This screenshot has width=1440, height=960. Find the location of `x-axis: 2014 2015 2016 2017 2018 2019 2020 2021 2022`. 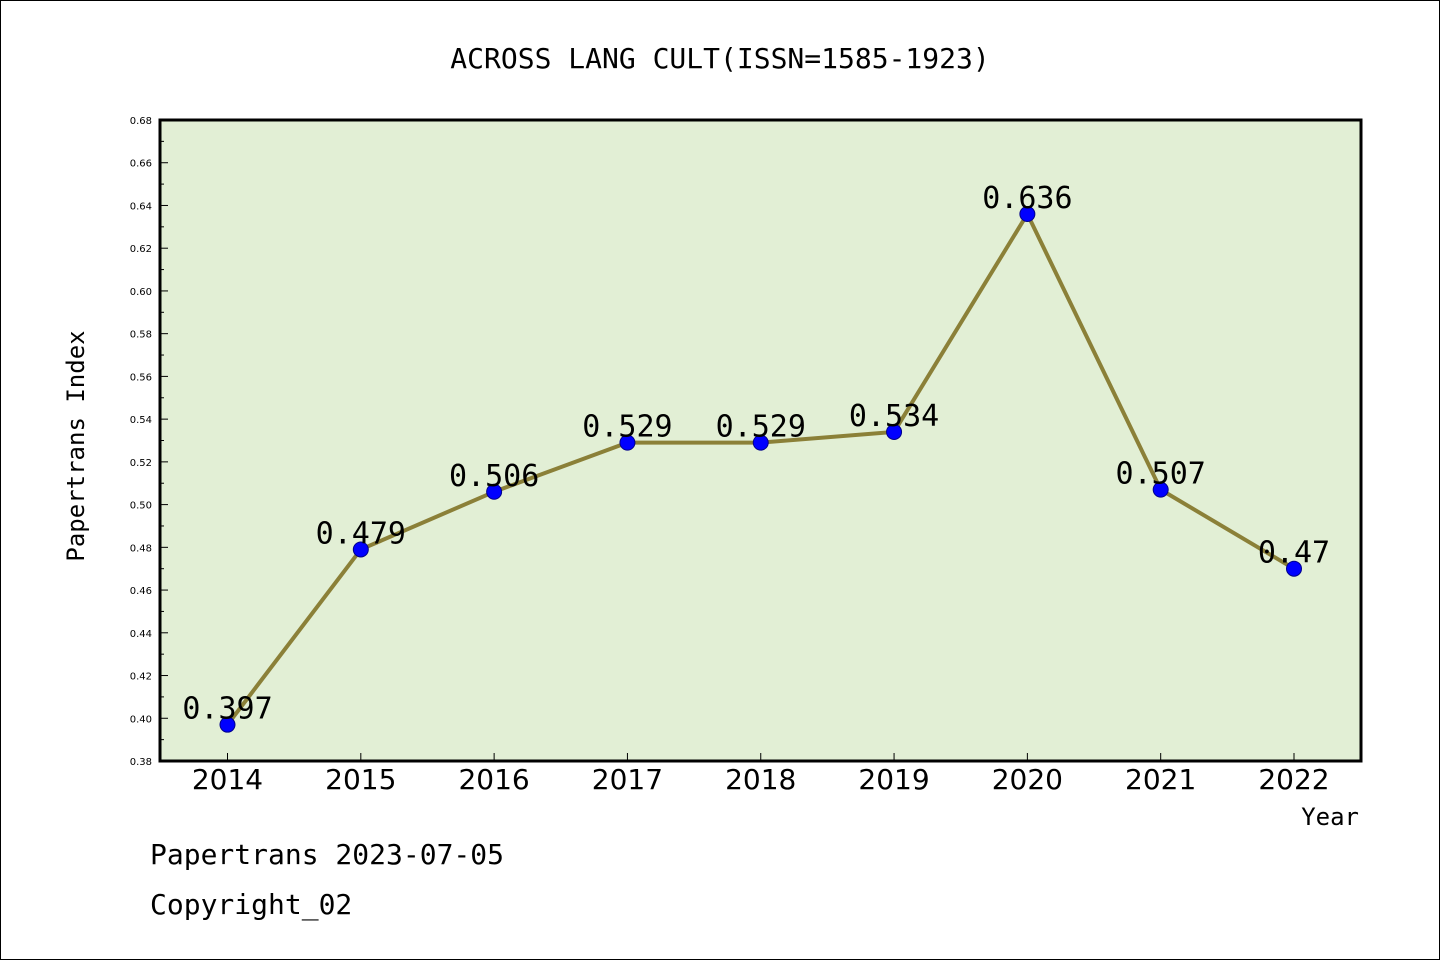

x-axis: 2014 2015 2016 2017 2018 2019 2020 2021 2022 is located at coordinates (761, 774).